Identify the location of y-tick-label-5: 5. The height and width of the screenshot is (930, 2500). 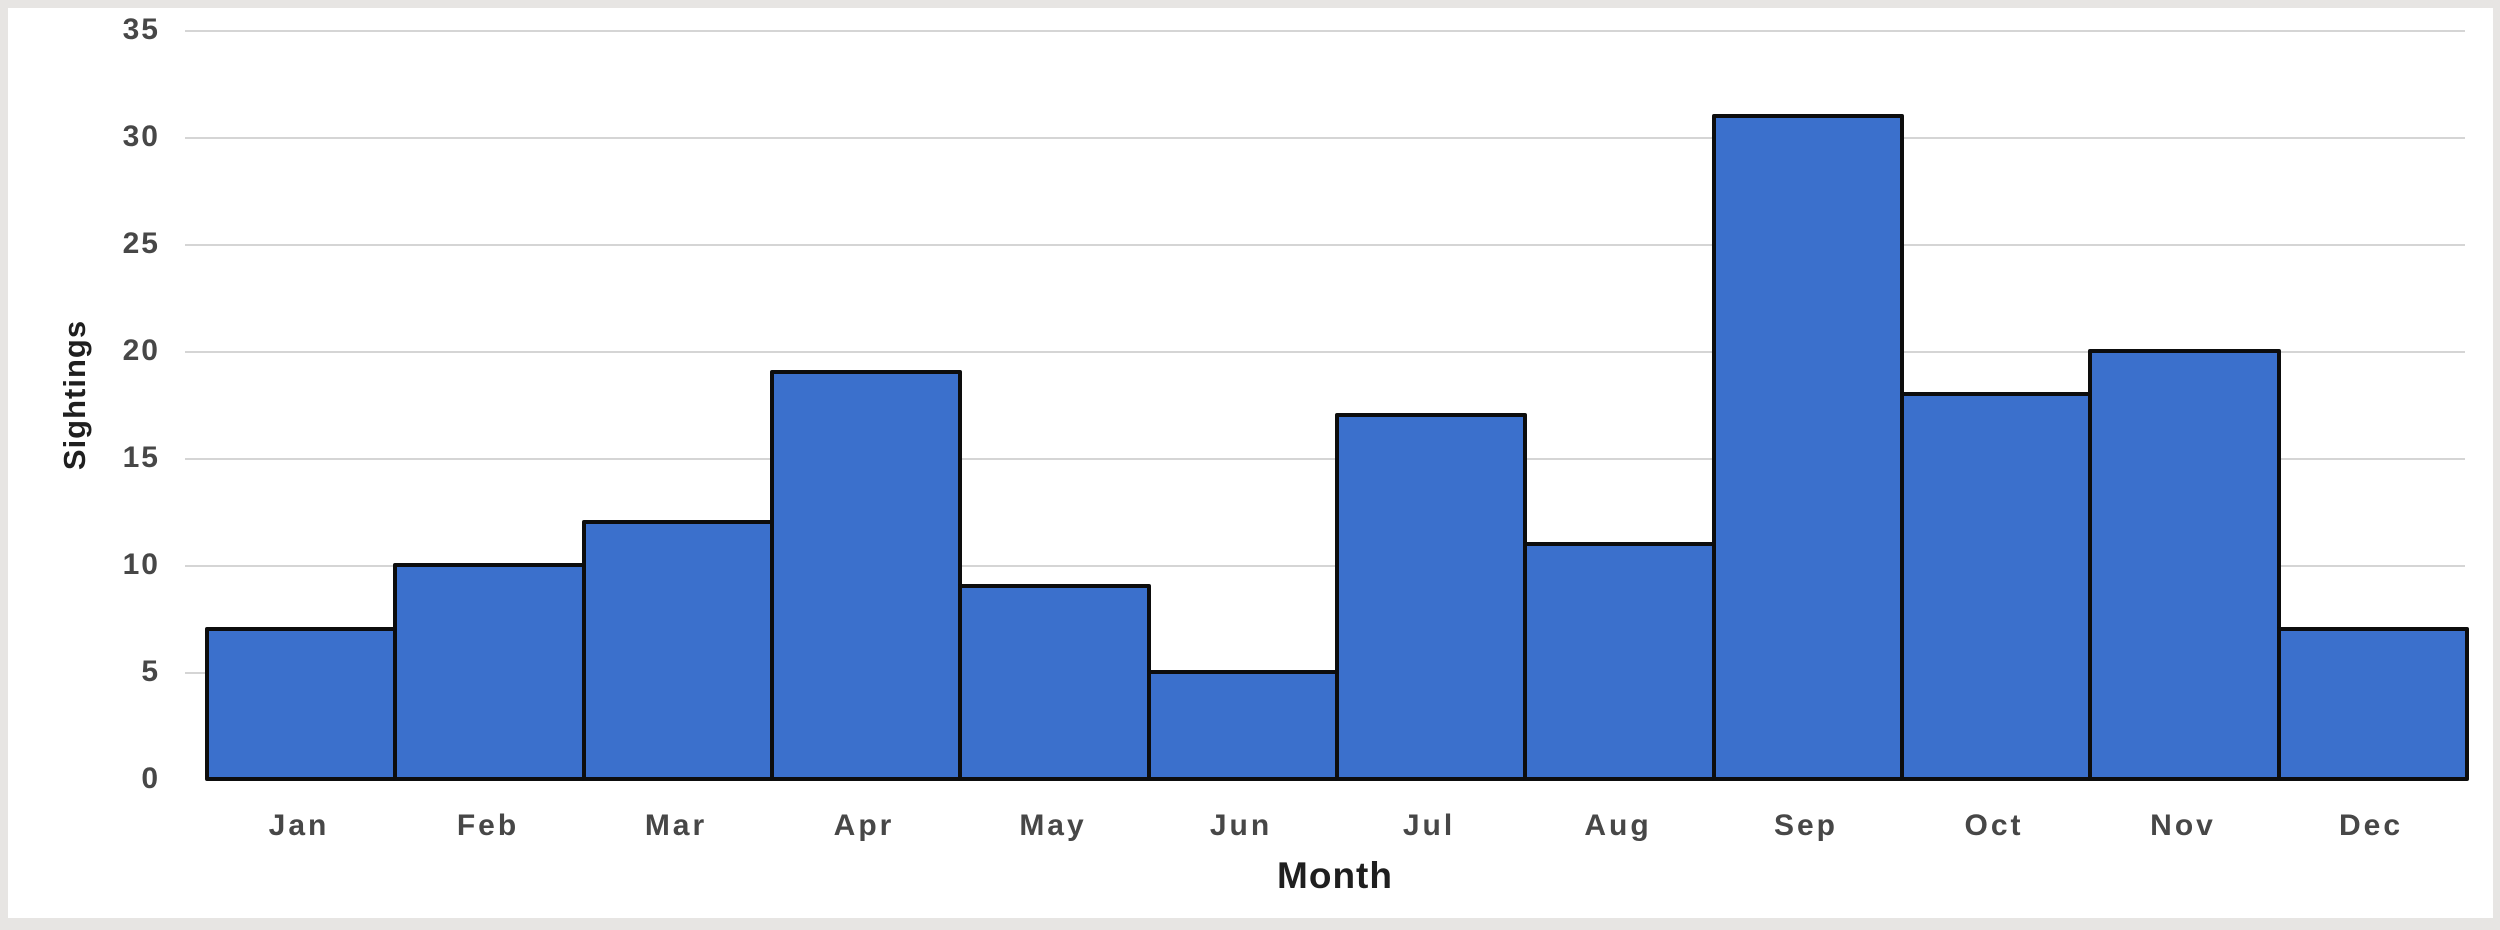
(150, 671).